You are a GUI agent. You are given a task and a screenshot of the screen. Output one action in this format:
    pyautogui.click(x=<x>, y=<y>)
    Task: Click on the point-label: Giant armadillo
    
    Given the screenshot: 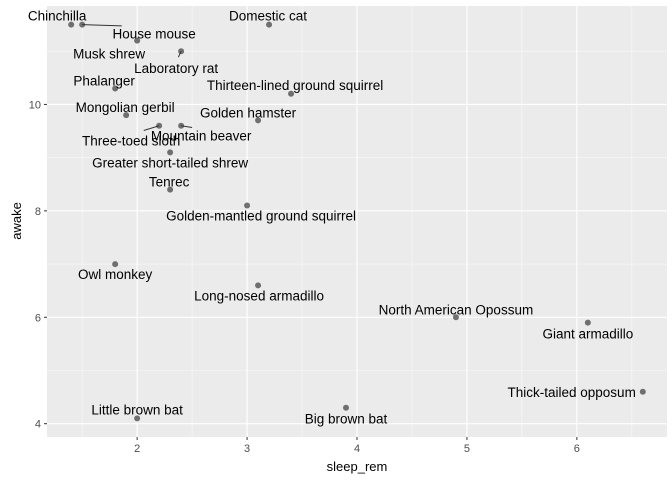 What is the action you would take?
    pyautogui.click(x=587, y=334)
    